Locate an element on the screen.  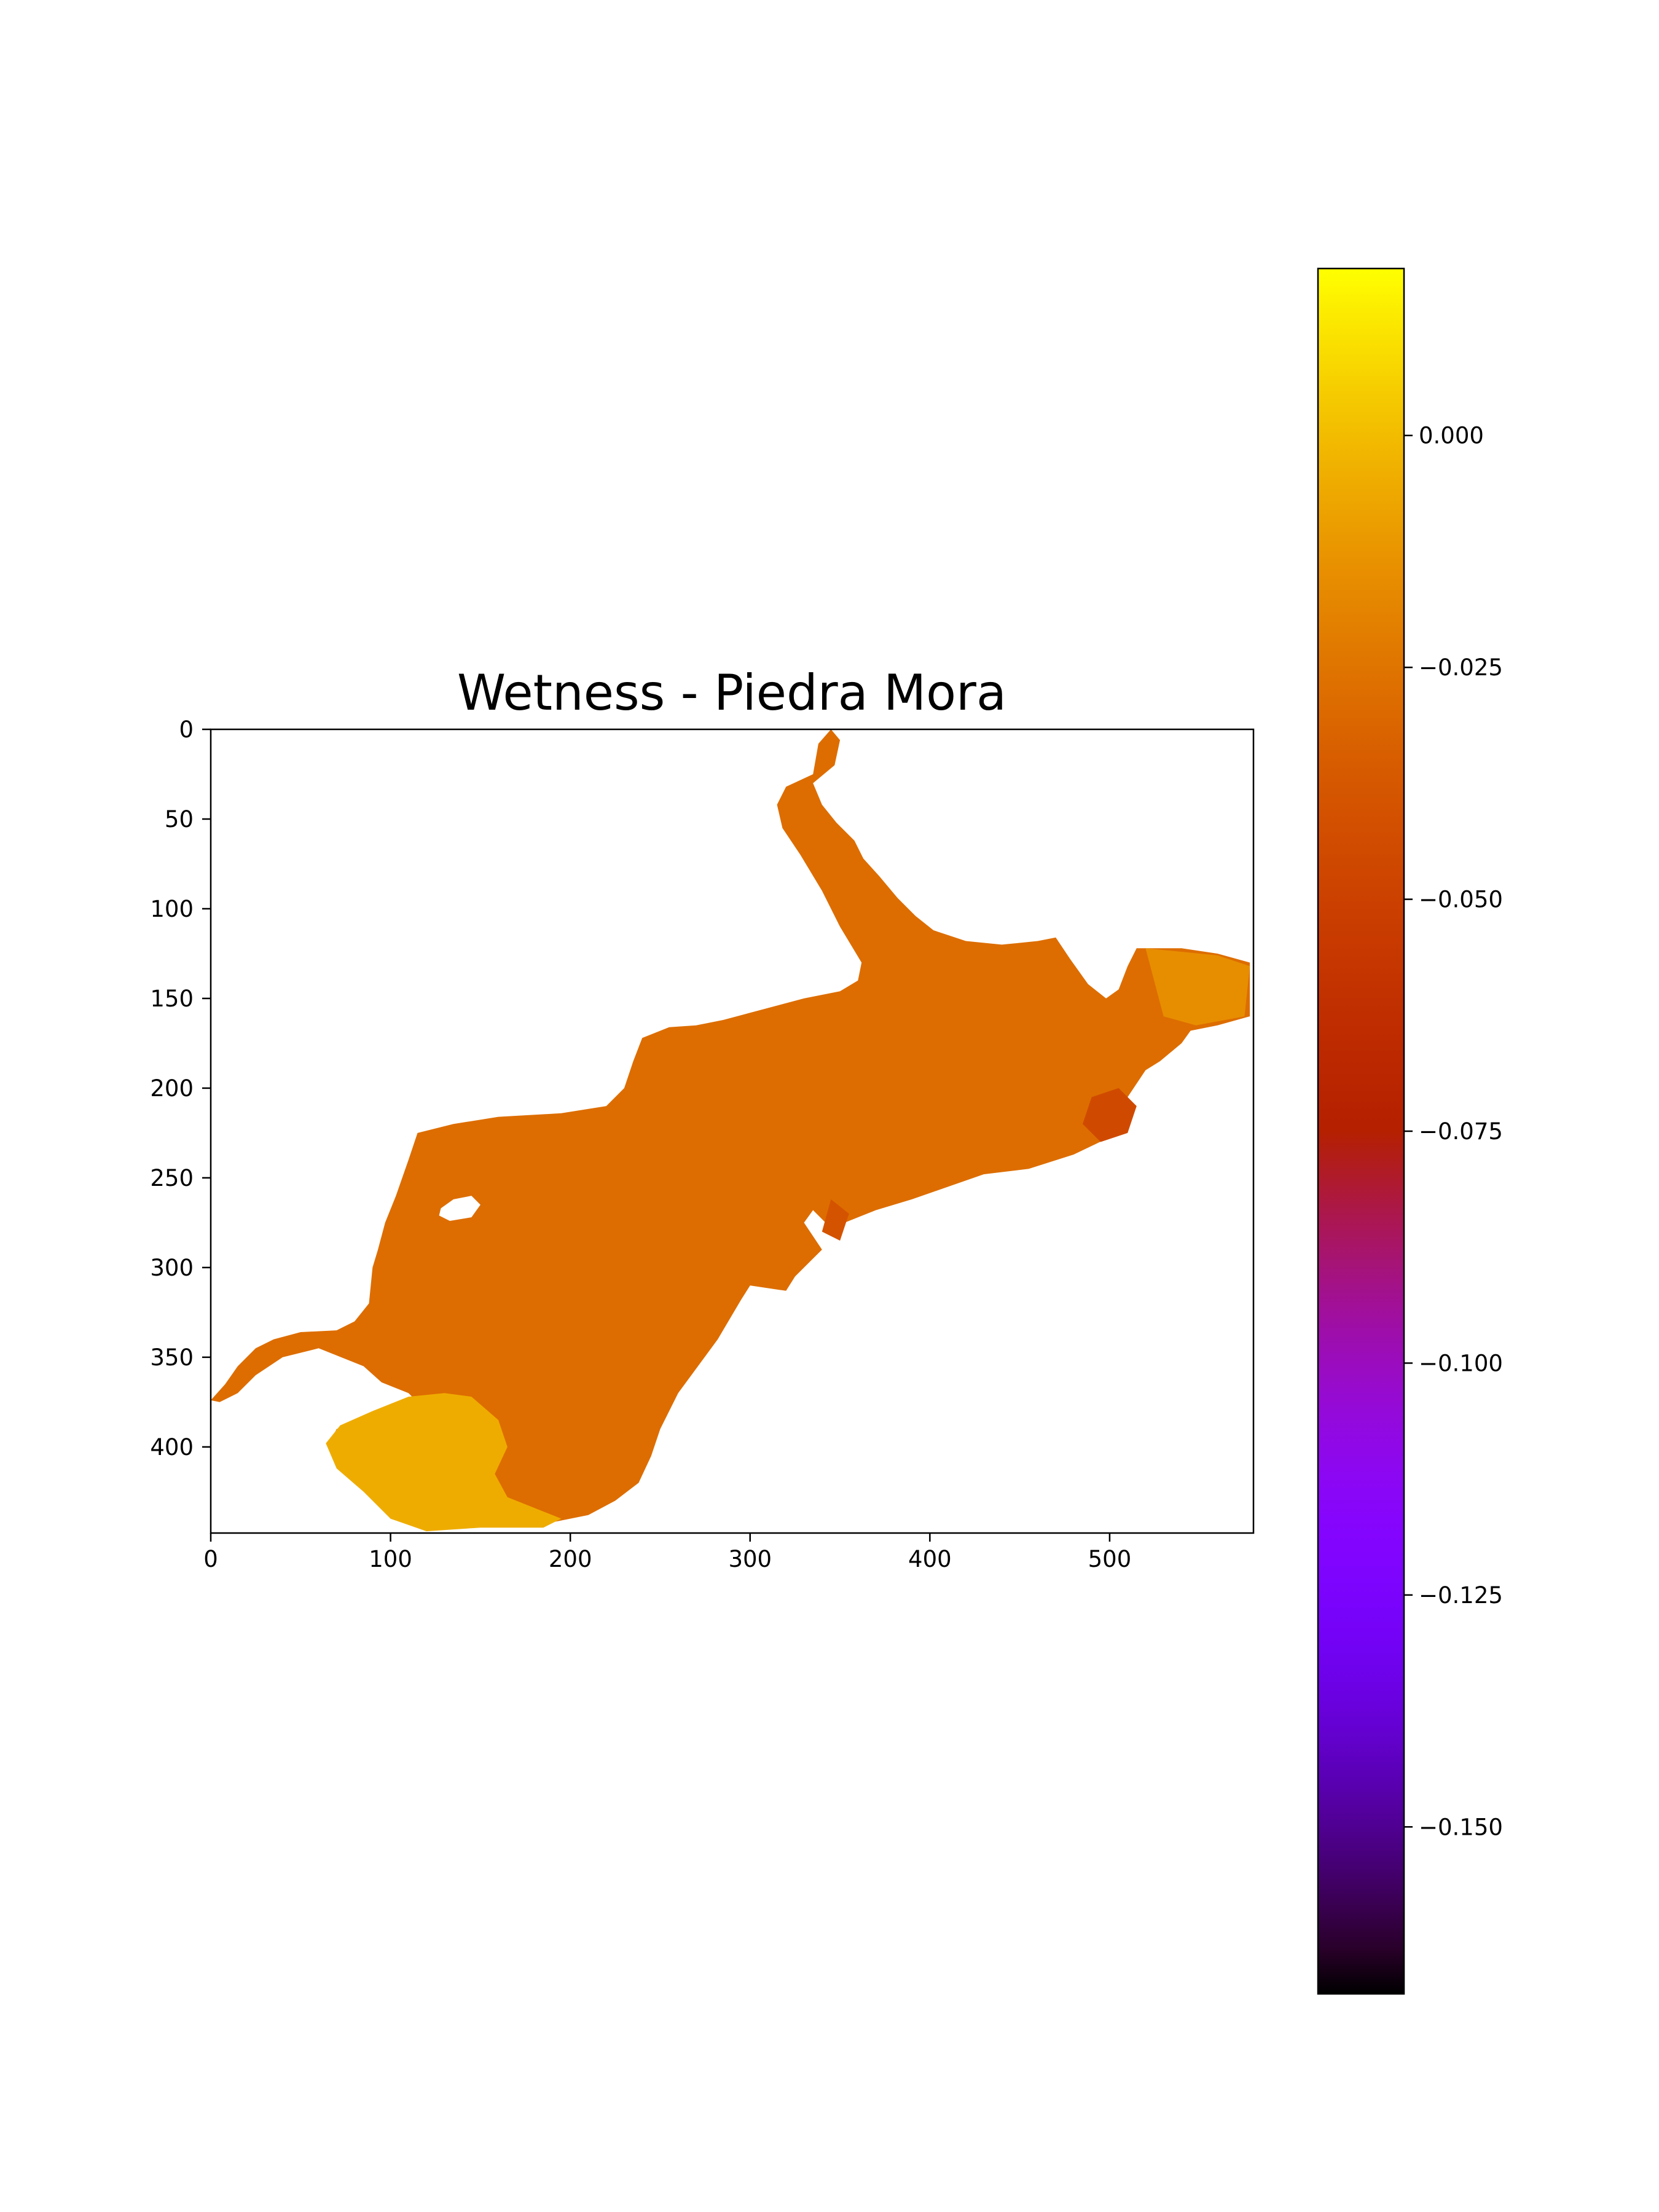
x-tick-label: 100 is located at coordinates (390, 1559).